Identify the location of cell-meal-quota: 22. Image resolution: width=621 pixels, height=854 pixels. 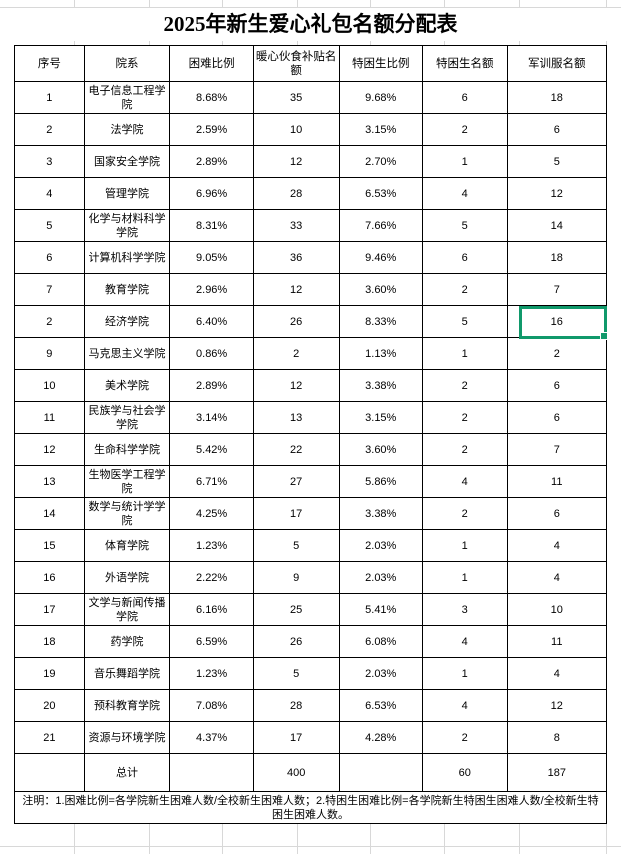
(296, 449).